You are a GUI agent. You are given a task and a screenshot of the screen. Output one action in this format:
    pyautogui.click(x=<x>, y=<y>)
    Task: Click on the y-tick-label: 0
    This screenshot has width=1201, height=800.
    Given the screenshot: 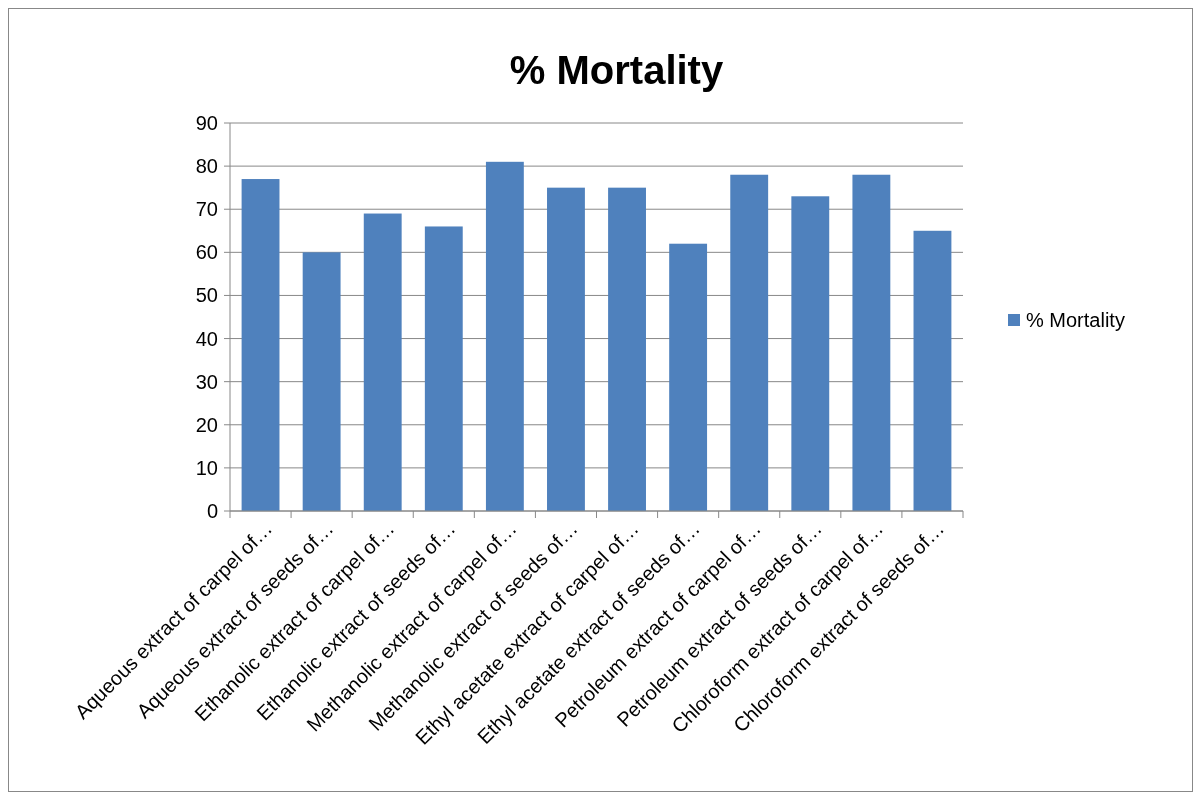 What is the action you would take?
    pyautogui.click(x=212, y=511)
    